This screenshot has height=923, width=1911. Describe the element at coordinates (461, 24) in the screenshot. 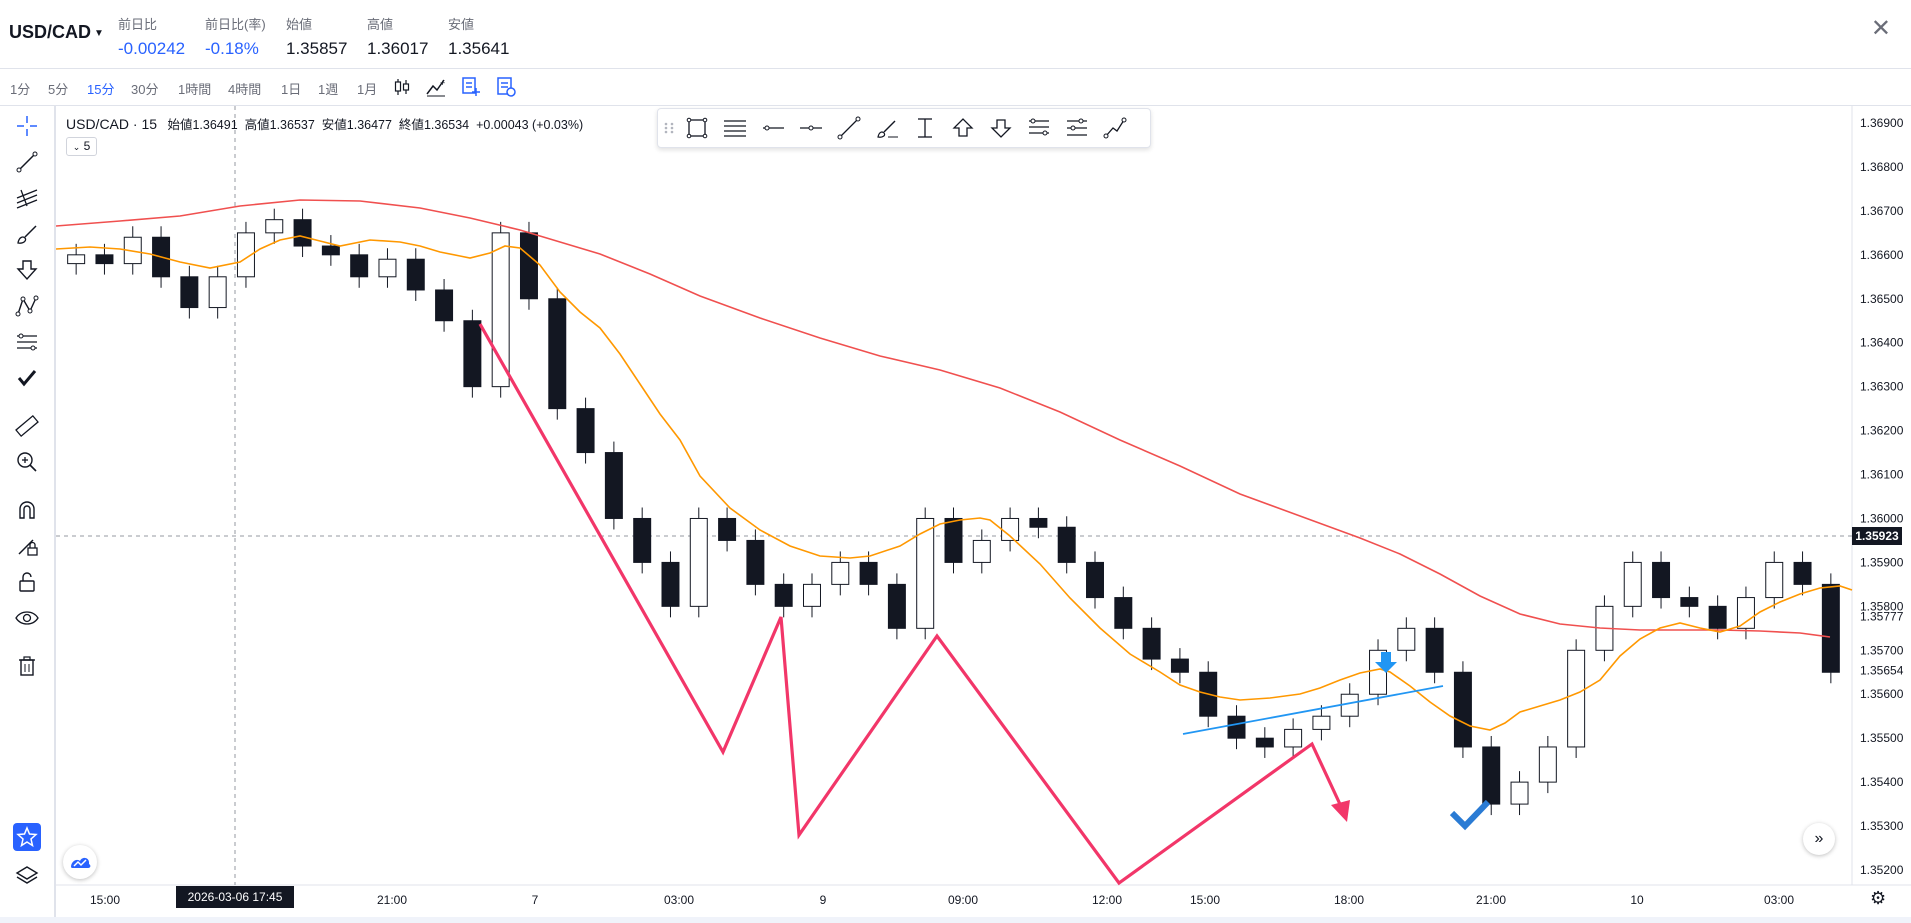

I see `stat-label: 安値` at that location.